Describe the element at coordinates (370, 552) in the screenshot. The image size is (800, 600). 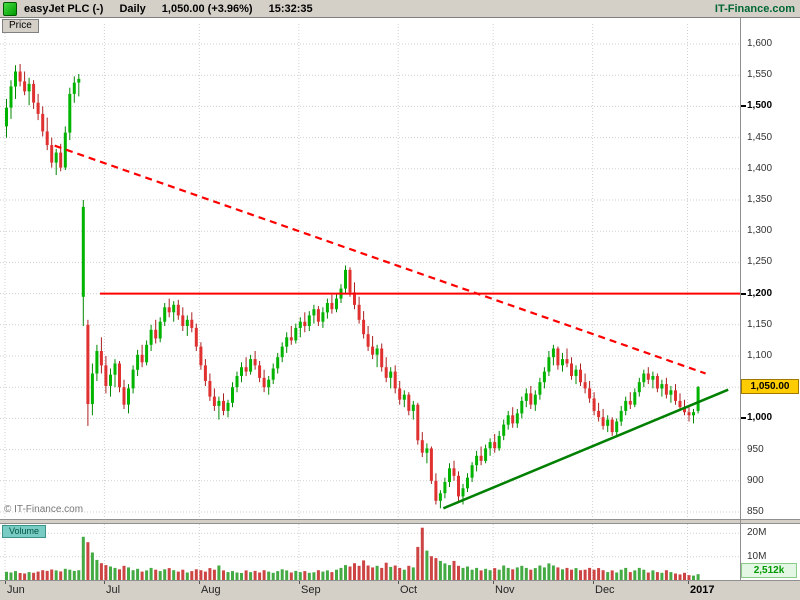
I see `volume-chart-pane` at that location.